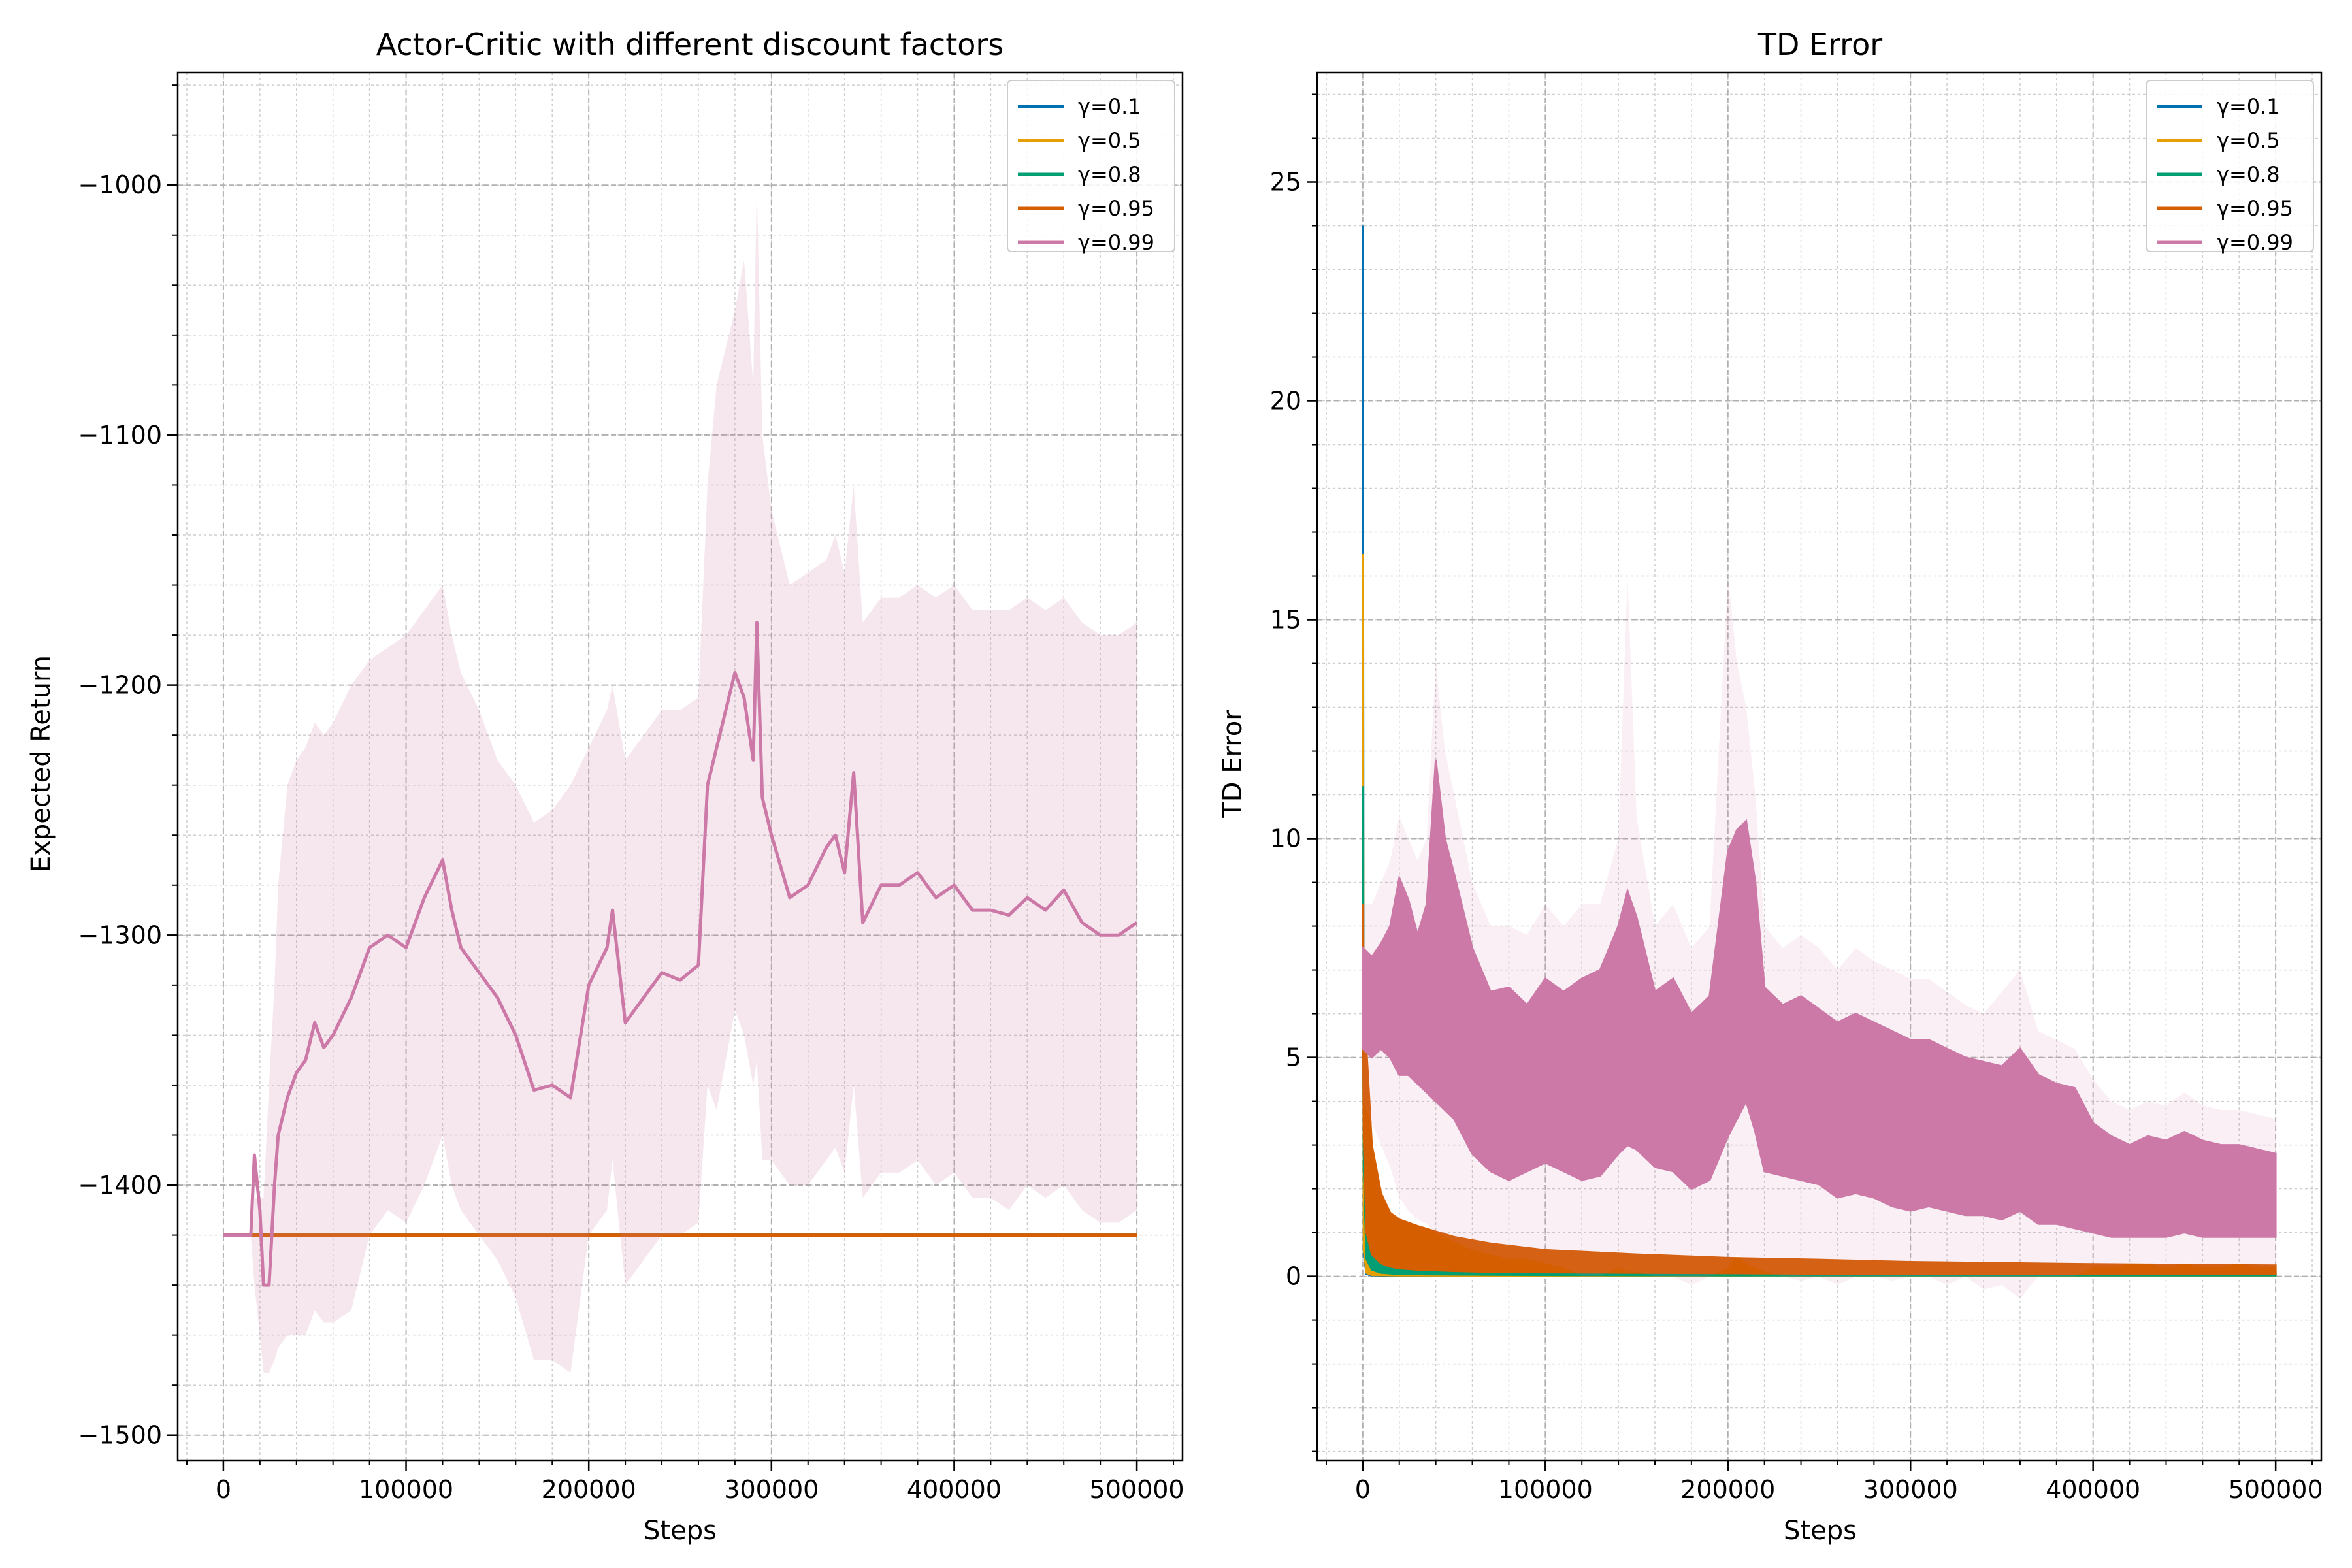  Describe the element at coordinates (1285, 182) in the screenshot. I see `y-tick-label: 25` at that location.